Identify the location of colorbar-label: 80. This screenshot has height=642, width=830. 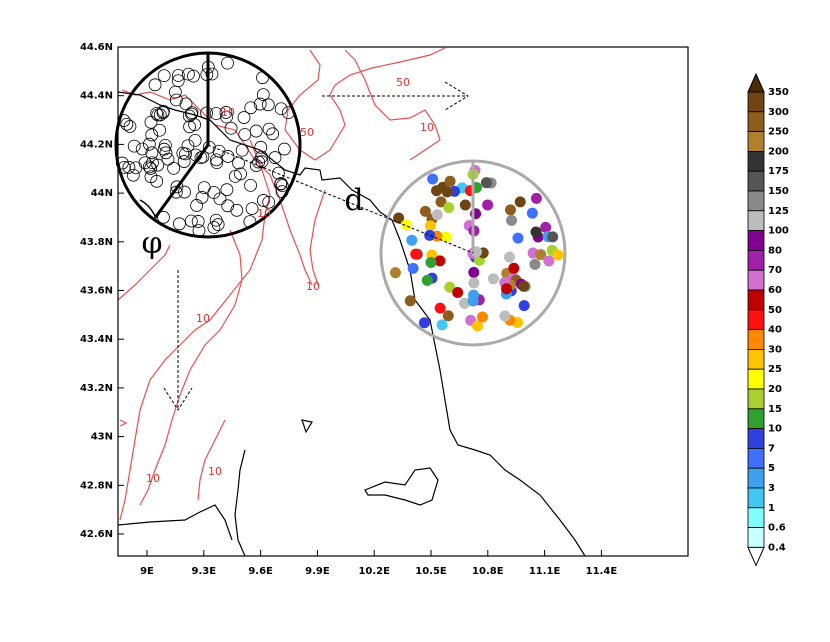
(775, 250).